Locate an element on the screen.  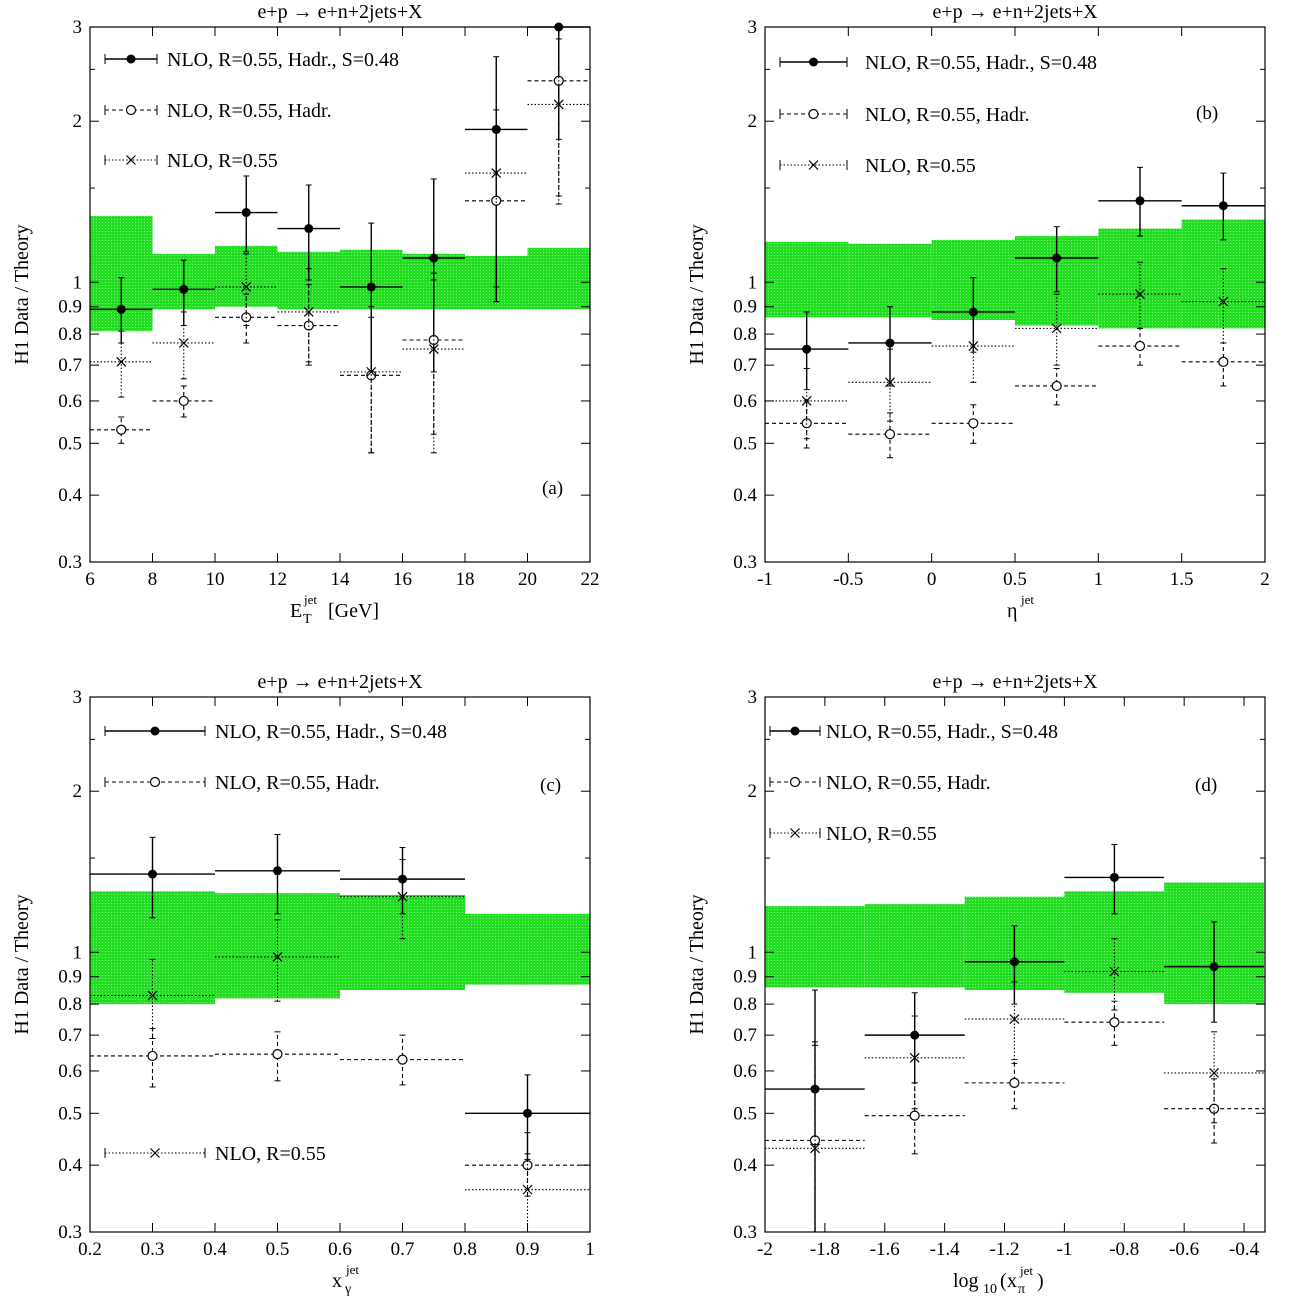
x-tick-label: 0.3 is located at coordinates (153, 1249).